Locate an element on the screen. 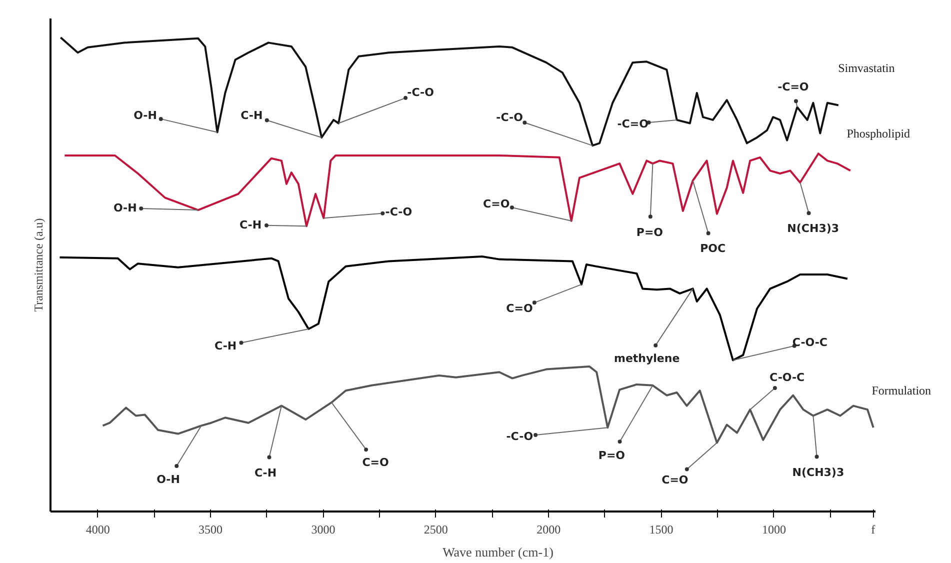  x-tick-label: 1500 is located at coordinates (661, 529).